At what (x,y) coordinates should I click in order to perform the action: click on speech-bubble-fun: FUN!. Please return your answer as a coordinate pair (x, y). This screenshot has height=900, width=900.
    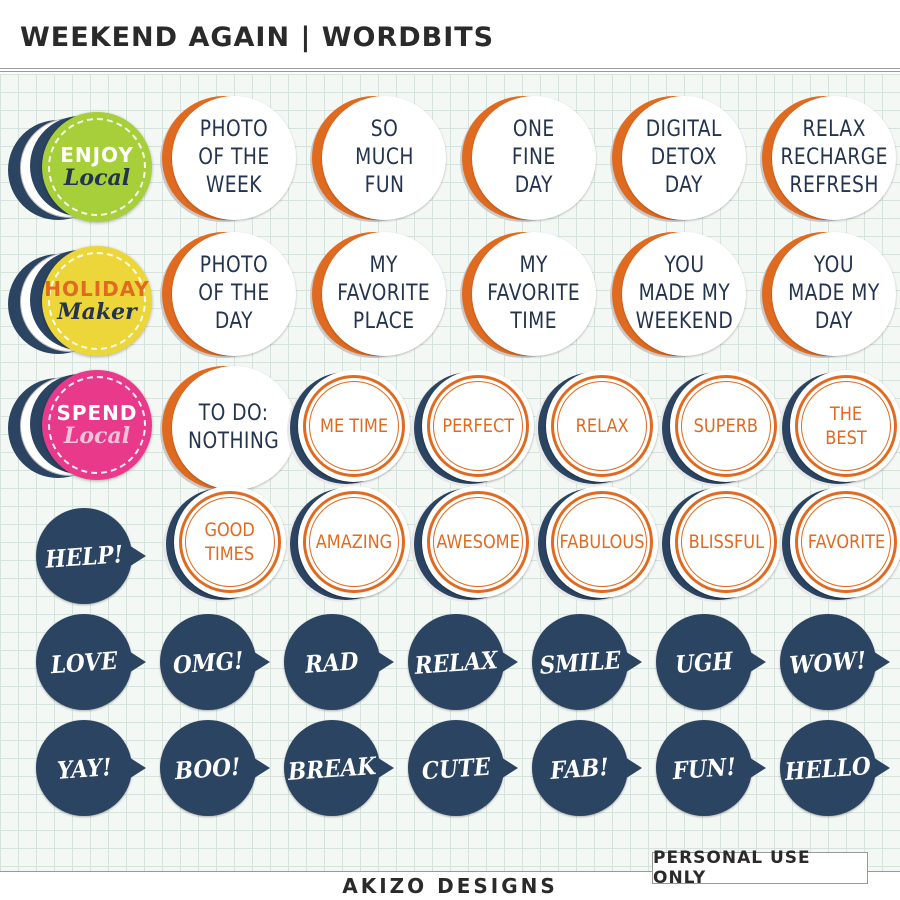
    Looking at the image, I should click on (711, 768).